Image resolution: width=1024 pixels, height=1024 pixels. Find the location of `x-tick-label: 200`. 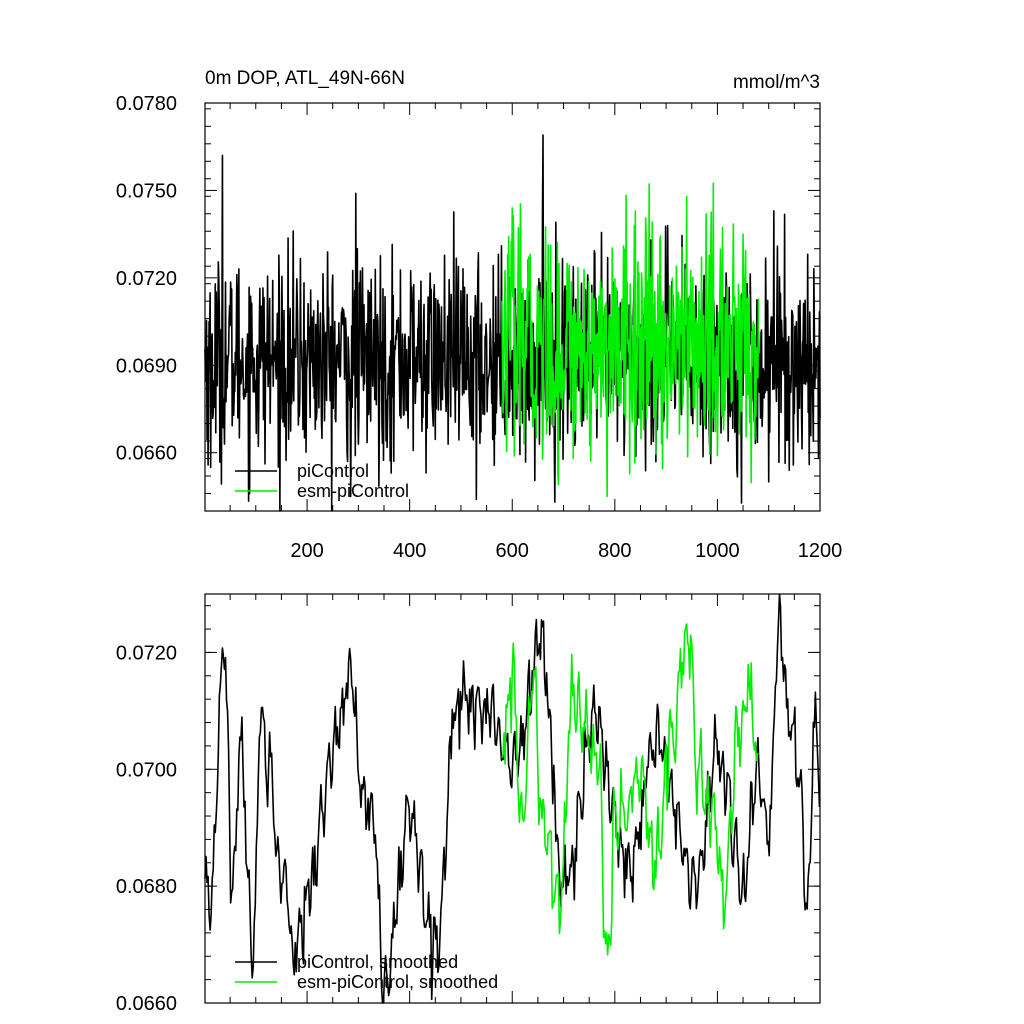

x-tick-label: 200 is located at coordinates (306, 551).